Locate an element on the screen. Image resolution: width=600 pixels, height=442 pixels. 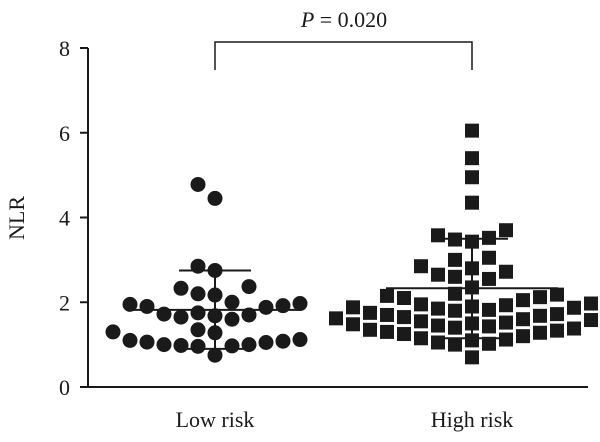
p-value-annotation: P = 0.020 is located at coordinates (343, 19).